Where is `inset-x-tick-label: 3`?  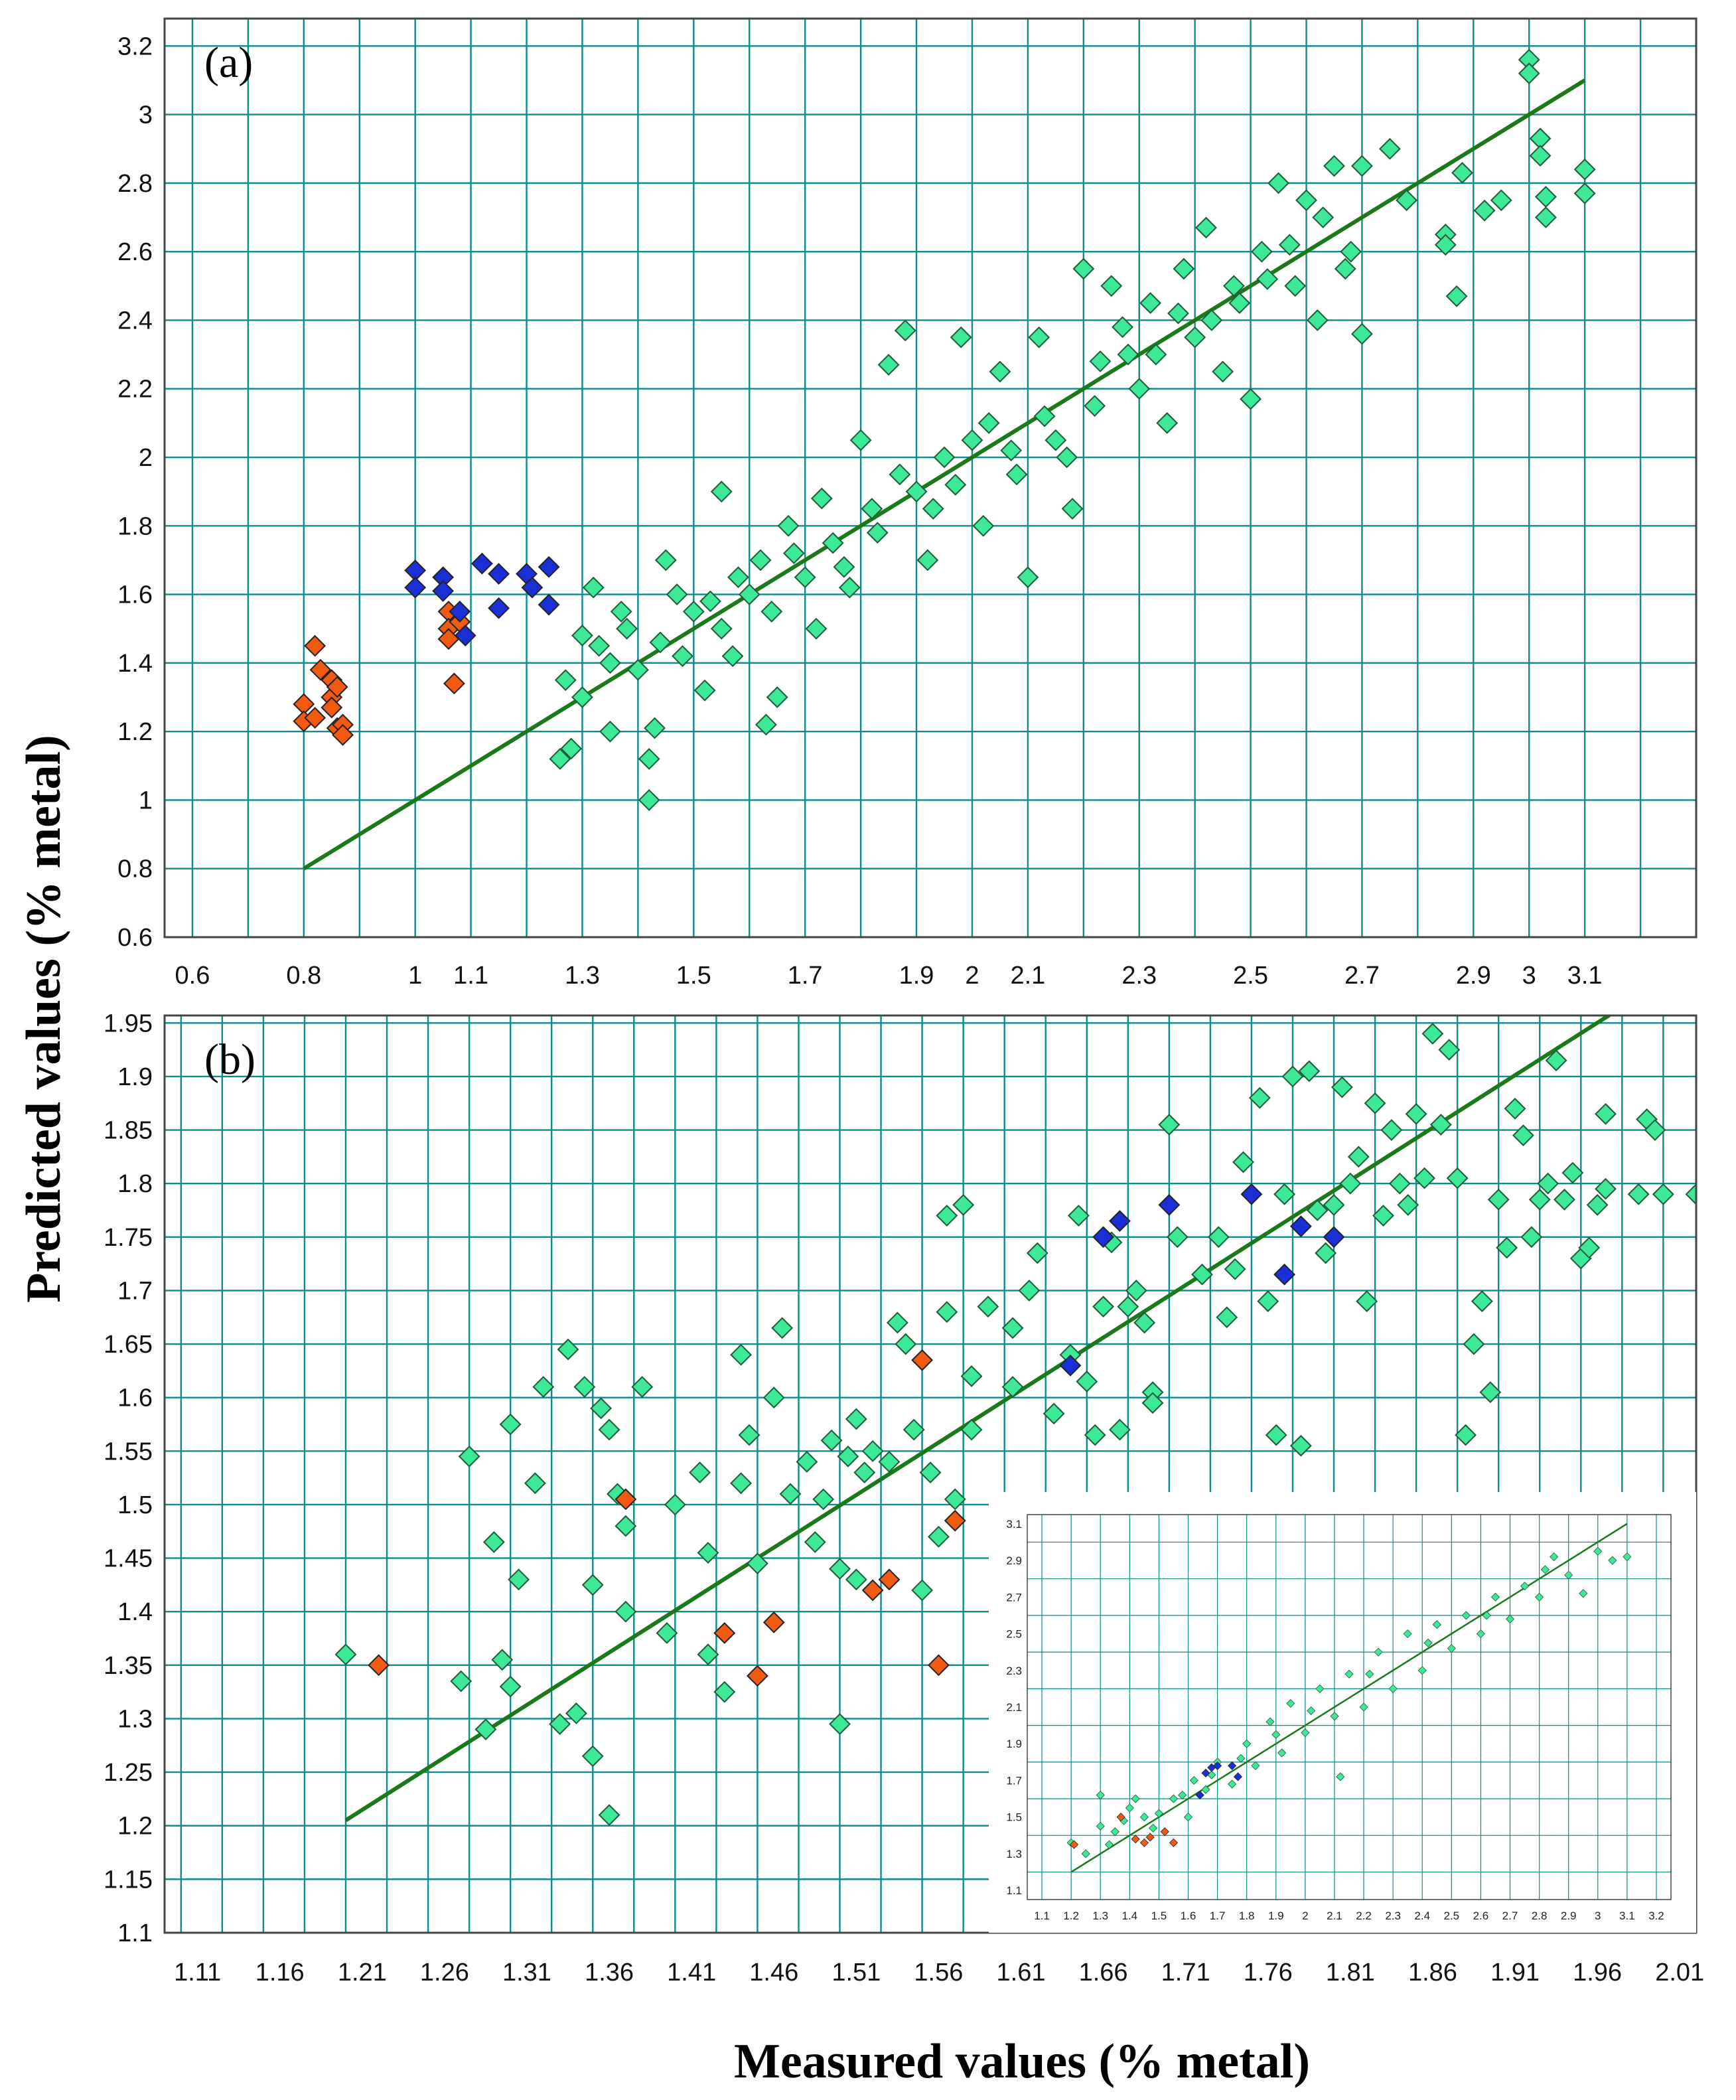
inset-x-tick-label: 3 is located at coordinates (1598, 1916).